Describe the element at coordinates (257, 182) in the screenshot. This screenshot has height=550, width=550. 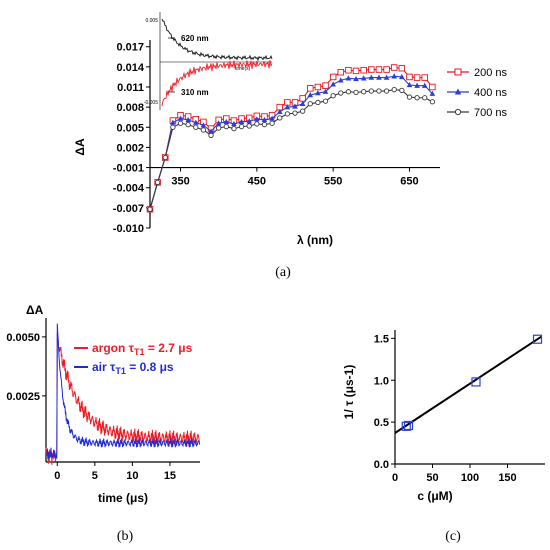
I see `panel-a-xtick-label: 450` at that location.